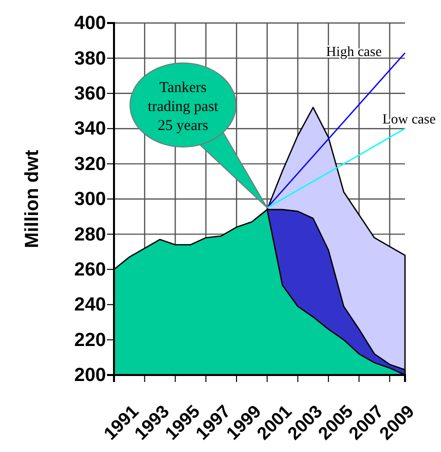 This screenshot has width=441, height=452. Describe the element at coordinates (90, 59) in the screenshot. I see `y-tick-label: 380` at that location.